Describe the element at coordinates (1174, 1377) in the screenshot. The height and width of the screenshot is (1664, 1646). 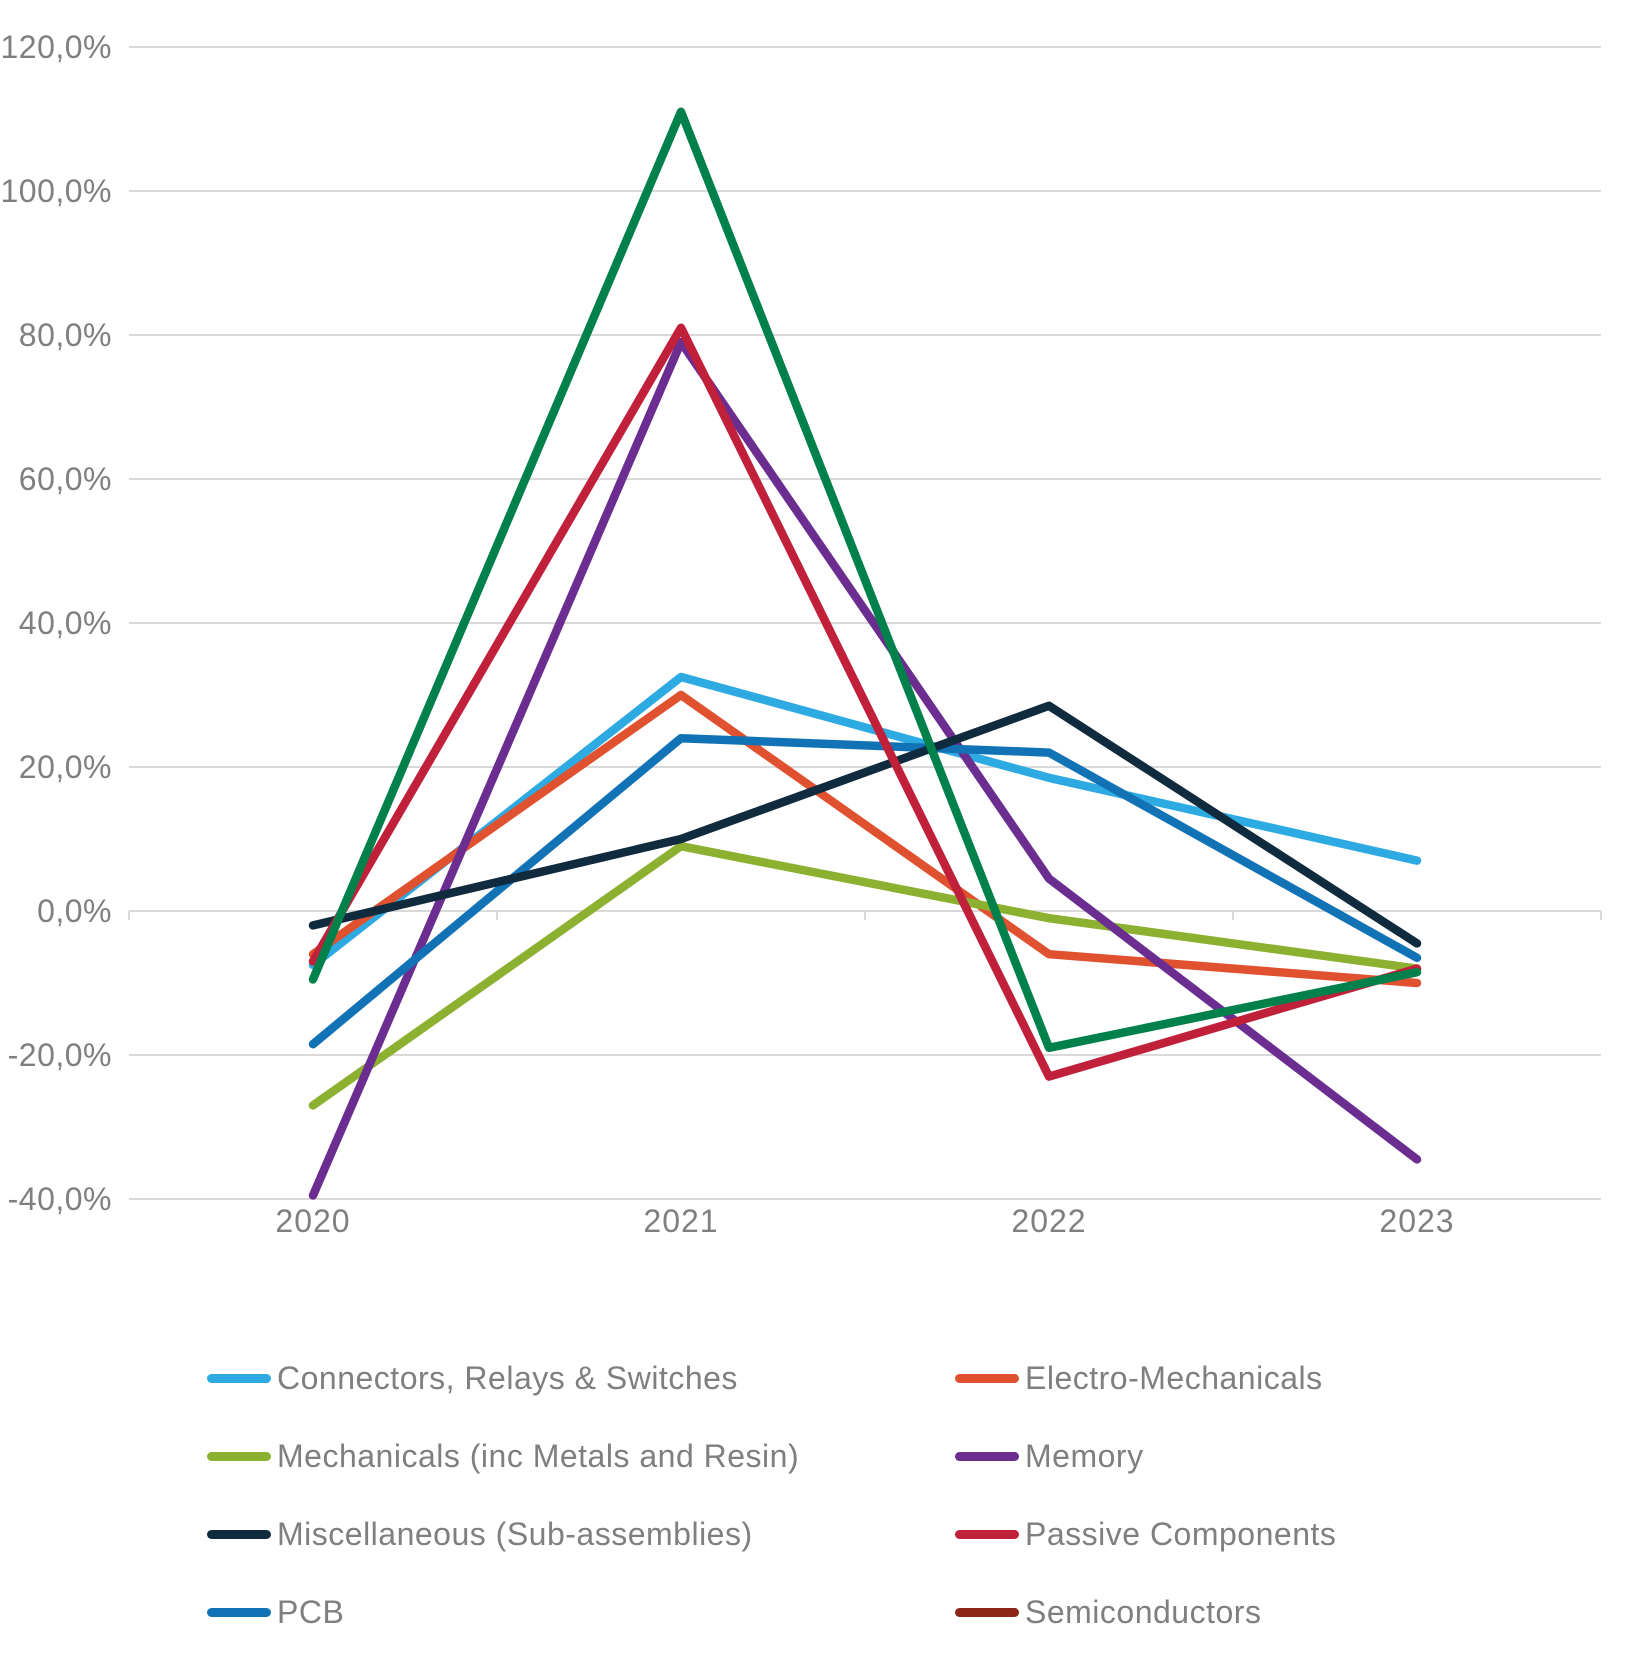
I see `legend-label-electro-mechanicals: Electro-Mechanicals` at that location.